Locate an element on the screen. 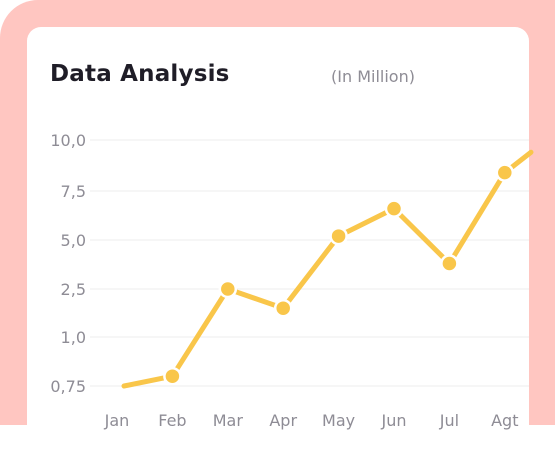  chart-title: Data Analysis is located at coordinates (140, 74).